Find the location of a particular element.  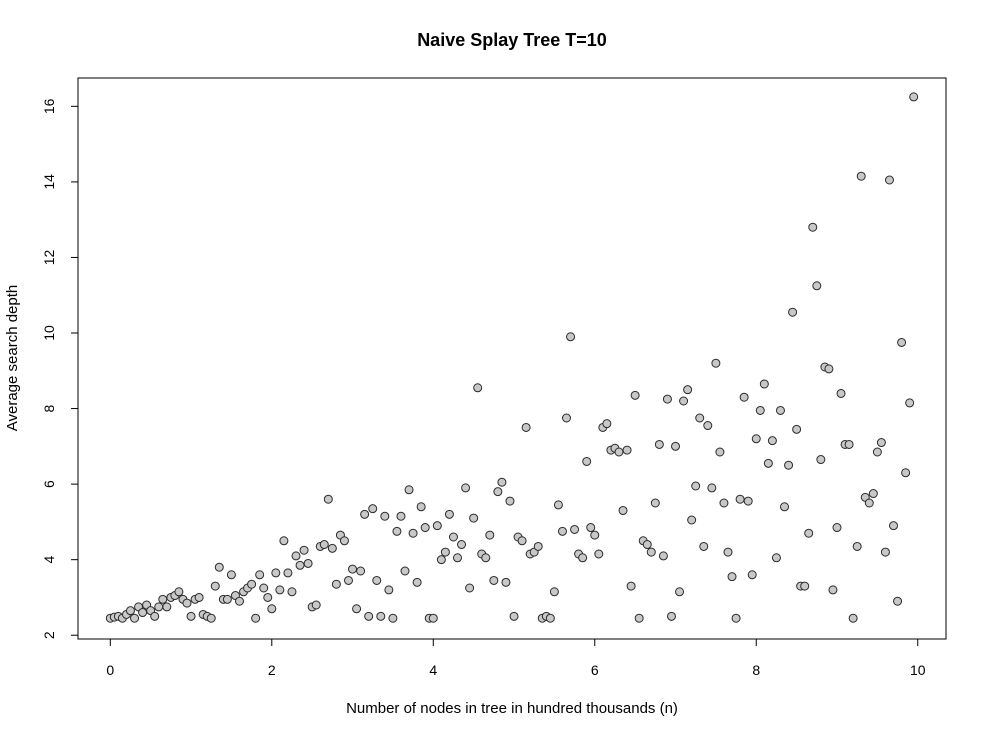

y-tick-label: 16 is located at coordinates (49, 106).